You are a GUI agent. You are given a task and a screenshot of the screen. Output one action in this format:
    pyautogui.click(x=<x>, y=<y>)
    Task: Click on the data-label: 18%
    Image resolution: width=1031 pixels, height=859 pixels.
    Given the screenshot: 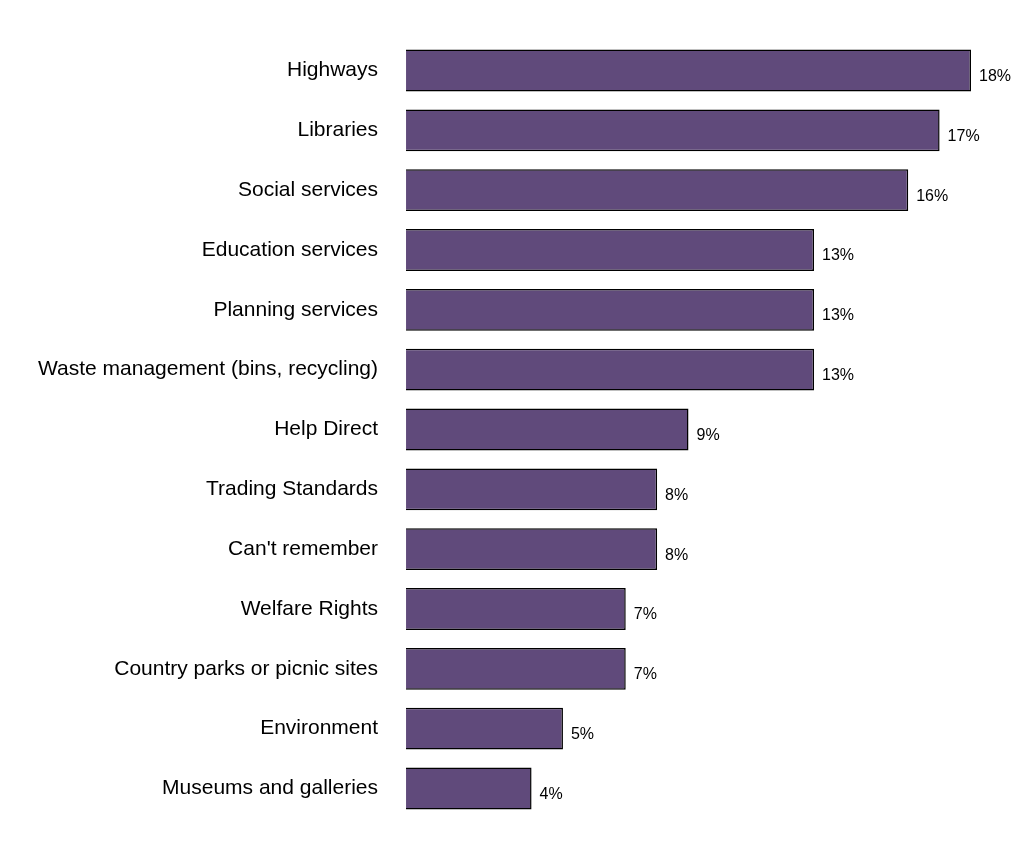 What is the action you would take?
    pyautogui.click(x=995, y=75)
    